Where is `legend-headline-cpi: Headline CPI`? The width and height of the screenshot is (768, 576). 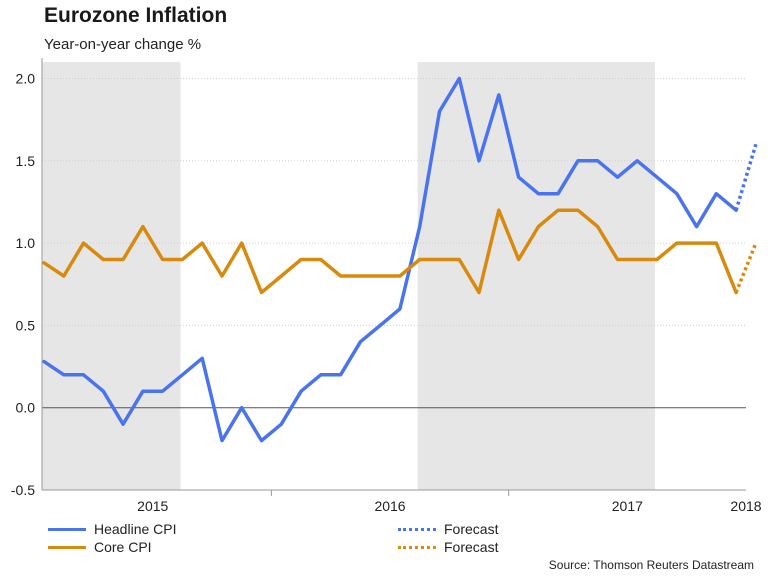 legend-headline-cpi: Headline CPI is located at coordinates (112, 529).